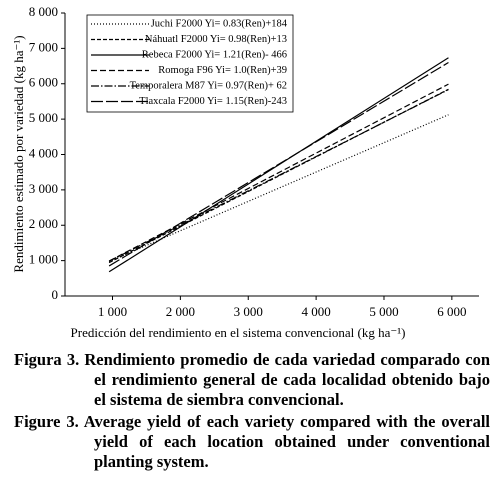  Describe the element at coordinates (190, 63) in the screenshot. I see `legend-box` at that location.